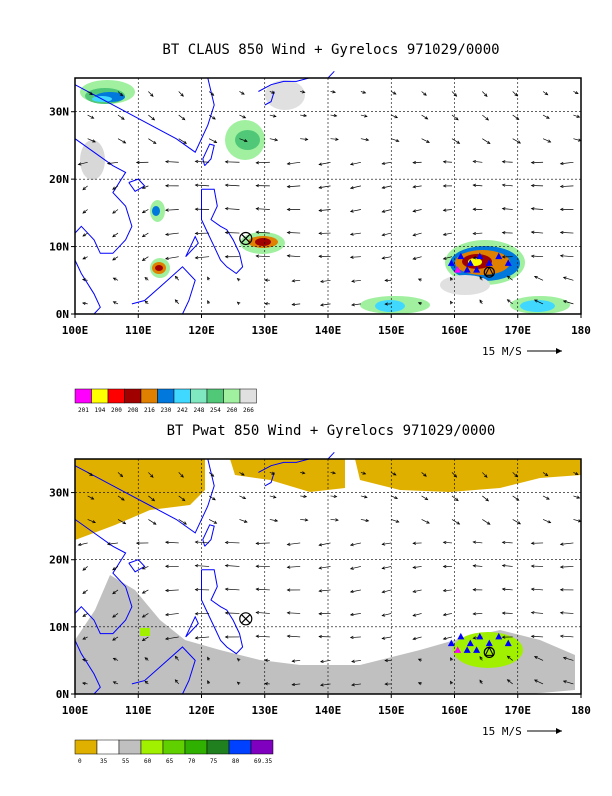 This screenshot has height=796, width=612. I want to click on x-tick-label: 150E, so click(391, 710).